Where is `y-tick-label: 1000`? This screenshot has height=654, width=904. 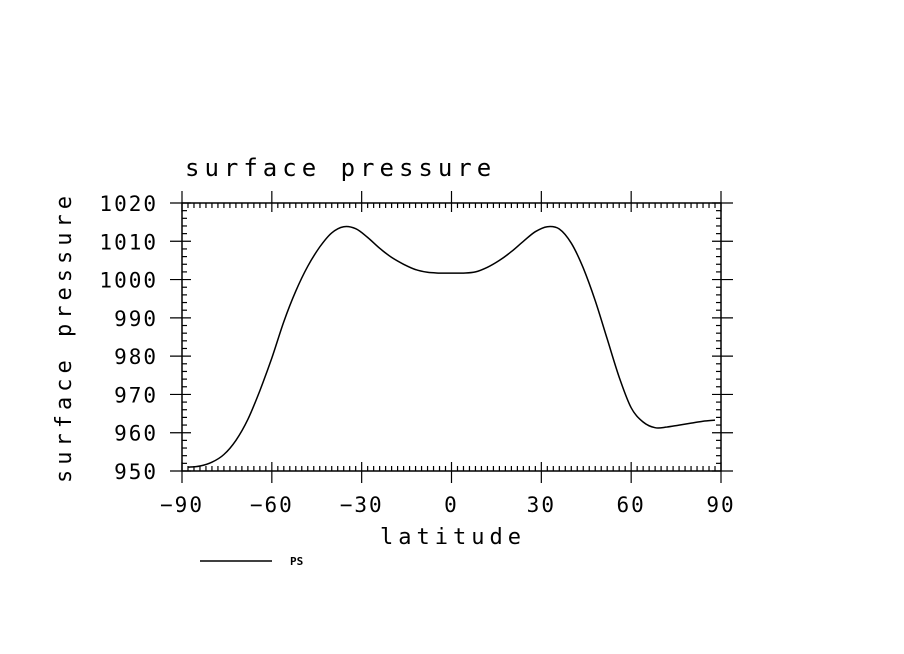 y-tick-label: 1000 is located at coordinates (128, 281).